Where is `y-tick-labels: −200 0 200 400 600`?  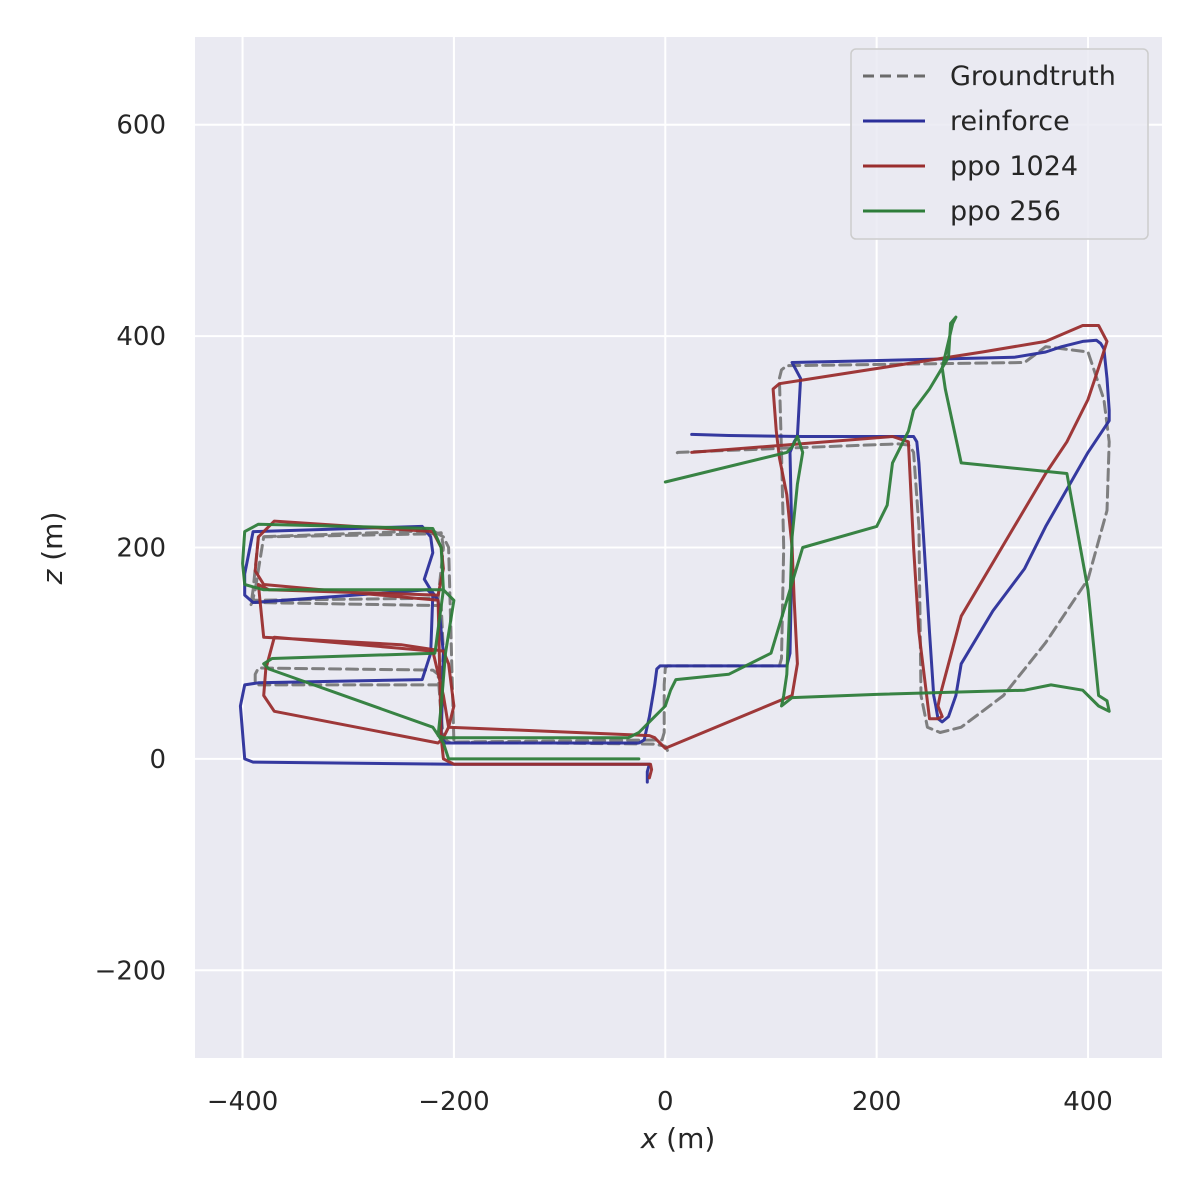
y-tick-labels: −200 0 200 400 600 is located at coordinates (130, 549).